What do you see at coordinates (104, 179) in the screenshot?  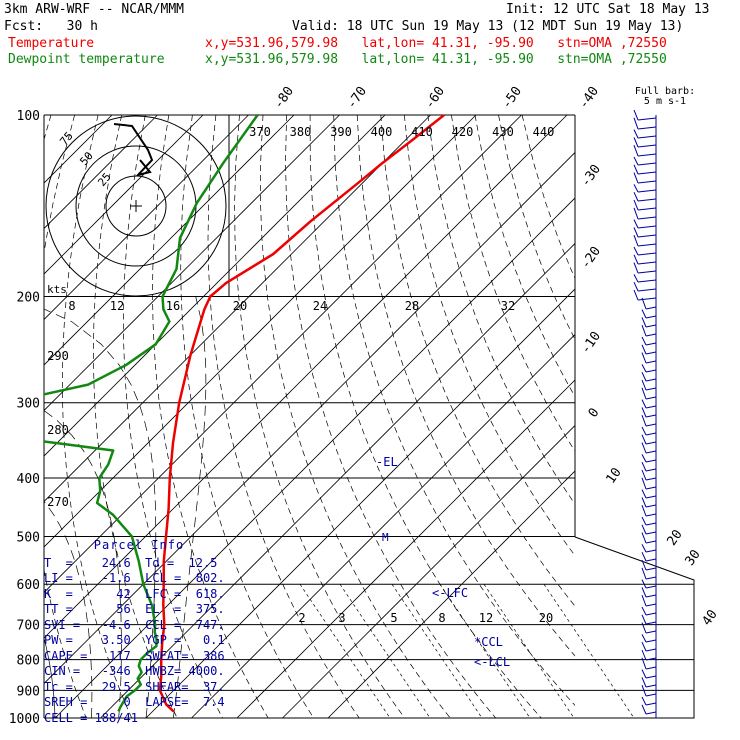 I see `hodograph-ring-label: 25` at bounding box center [104, 179].